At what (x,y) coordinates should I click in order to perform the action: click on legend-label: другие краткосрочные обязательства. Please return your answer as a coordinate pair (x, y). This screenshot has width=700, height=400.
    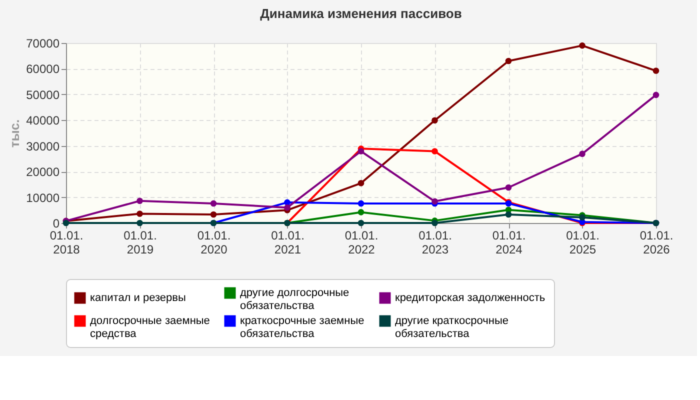
    Looking at the image, I should click on (451, 327).